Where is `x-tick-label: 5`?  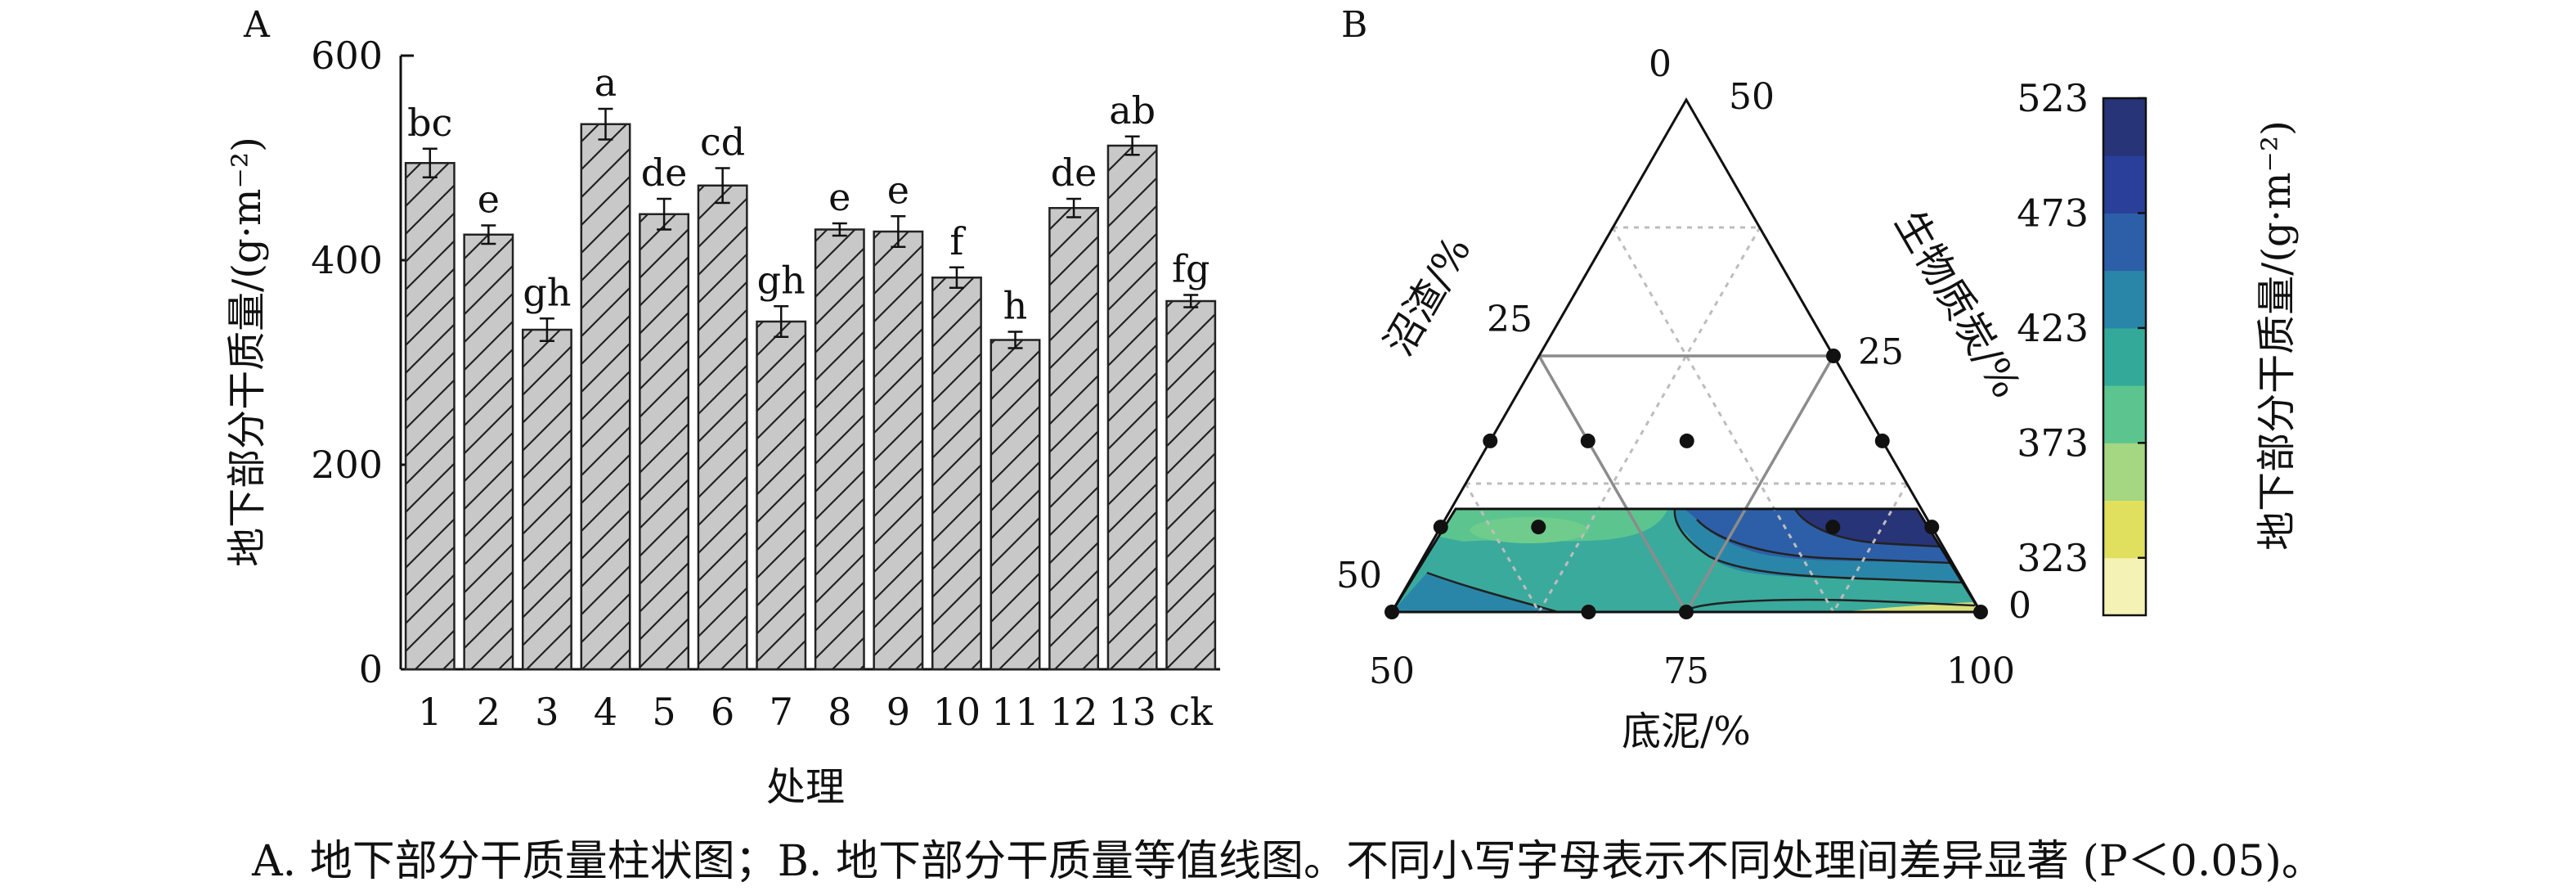
x-tick-label: 5 is located at coordinates (663, 712).